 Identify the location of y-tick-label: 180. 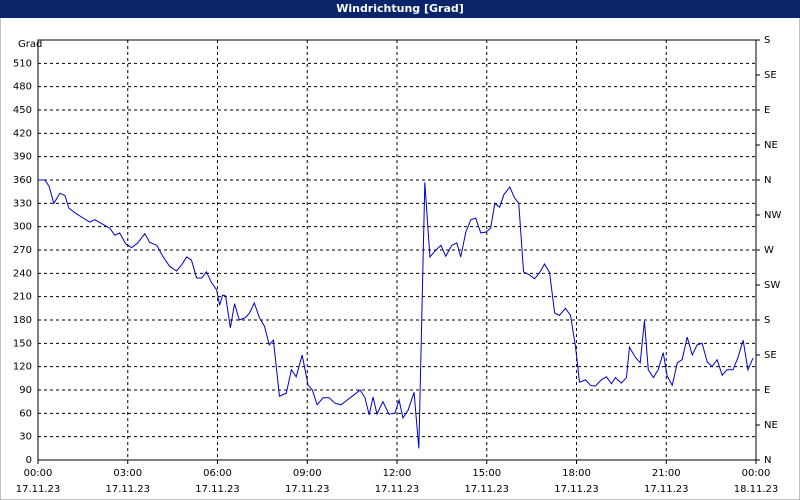
(22, 320).